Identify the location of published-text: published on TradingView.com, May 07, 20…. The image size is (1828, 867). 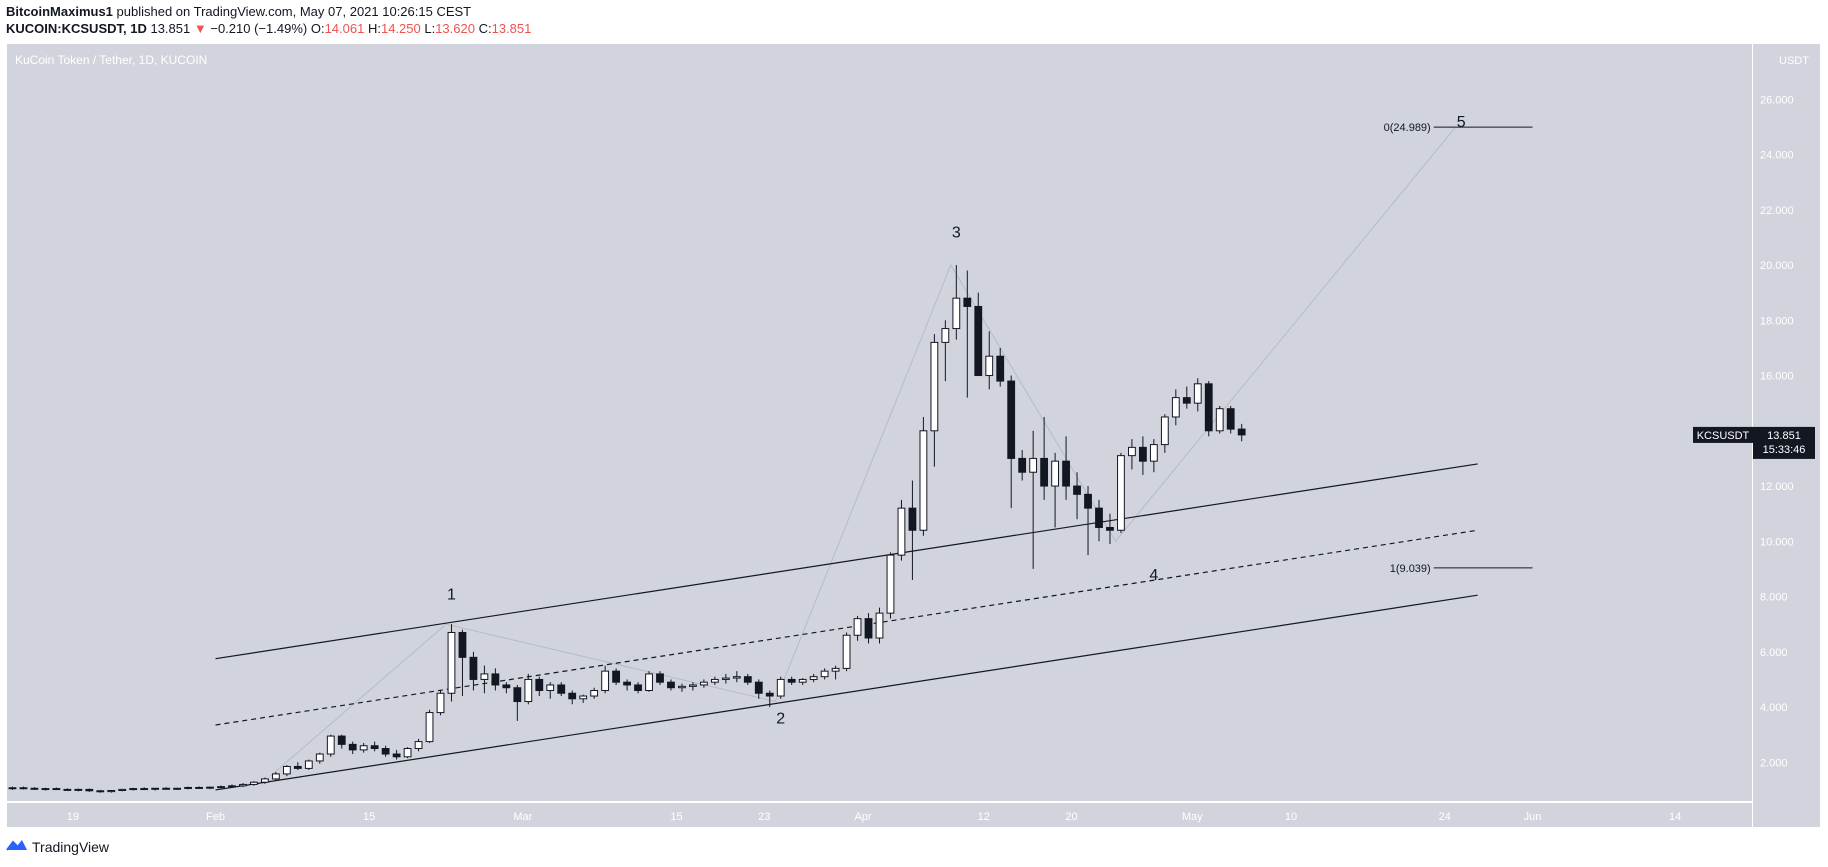
(292, 11).